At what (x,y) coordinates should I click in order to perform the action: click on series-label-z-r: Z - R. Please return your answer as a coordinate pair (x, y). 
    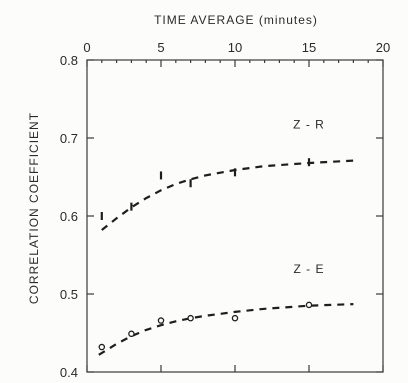
    Looking at the image, I should click on (309, 125).